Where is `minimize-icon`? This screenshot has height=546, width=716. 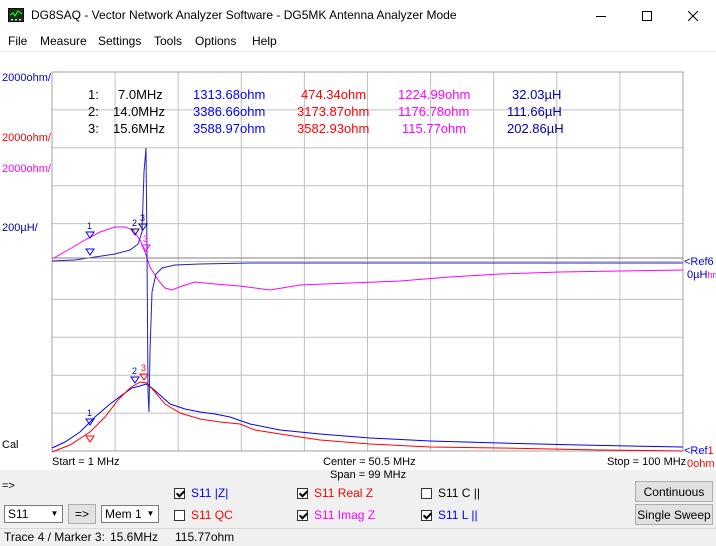 minimize-icon is located at coordinates (601, 16).